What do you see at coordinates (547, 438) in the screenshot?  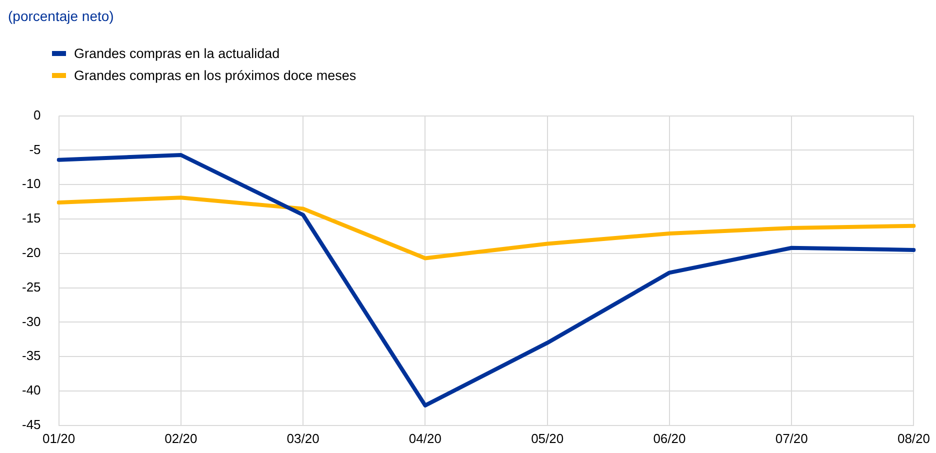 I see `x-tick-label: 05/20` at bounding box center [547, 438].